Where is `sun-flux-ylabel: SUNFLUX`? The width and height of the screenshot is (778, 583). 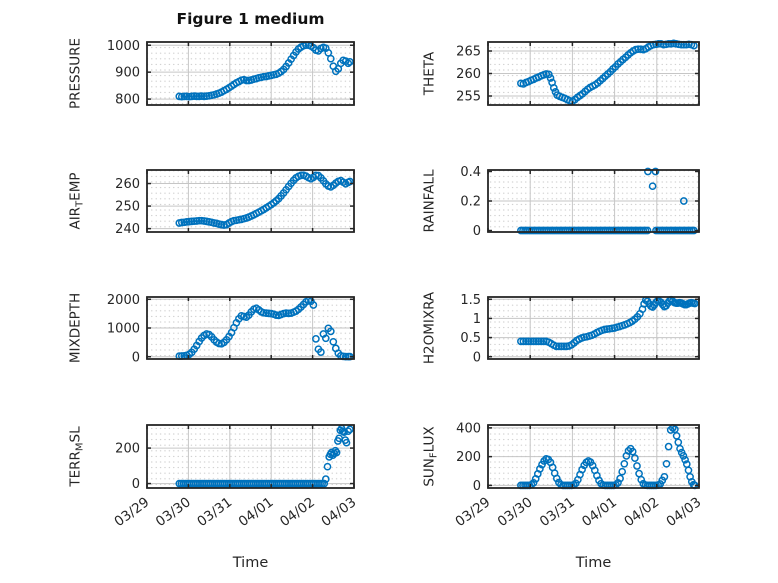
sun-flux-ylabel: SUNFLUX is located at coordinates (431, 456).